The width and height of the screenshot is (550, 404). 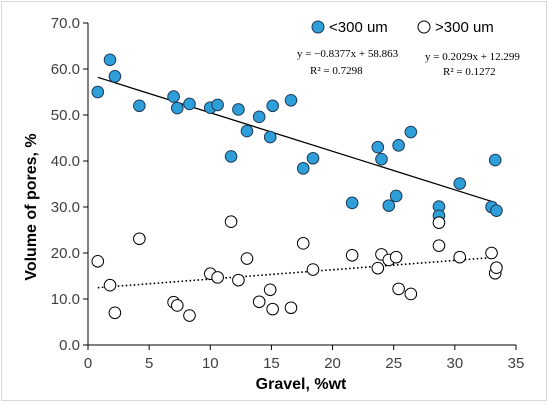 What do you see at coordinates (149, 363) in the screenshot?
I see `x-tick-label: 5` at bounding box center [149, 363].